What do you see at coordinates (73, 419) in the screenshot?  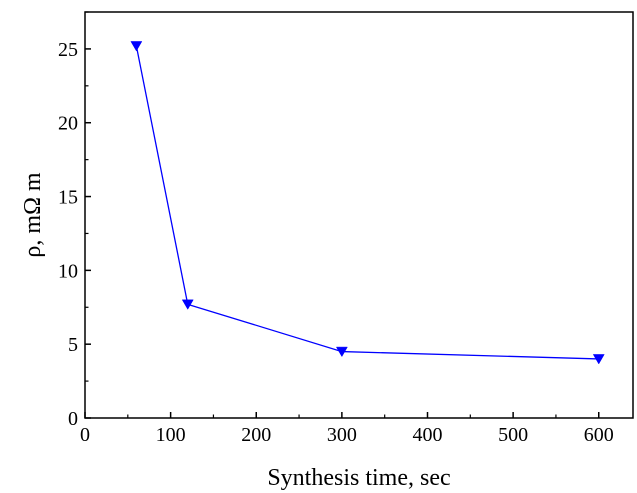 I see `y-tick-label: 0` at bounding box center [73, 419].